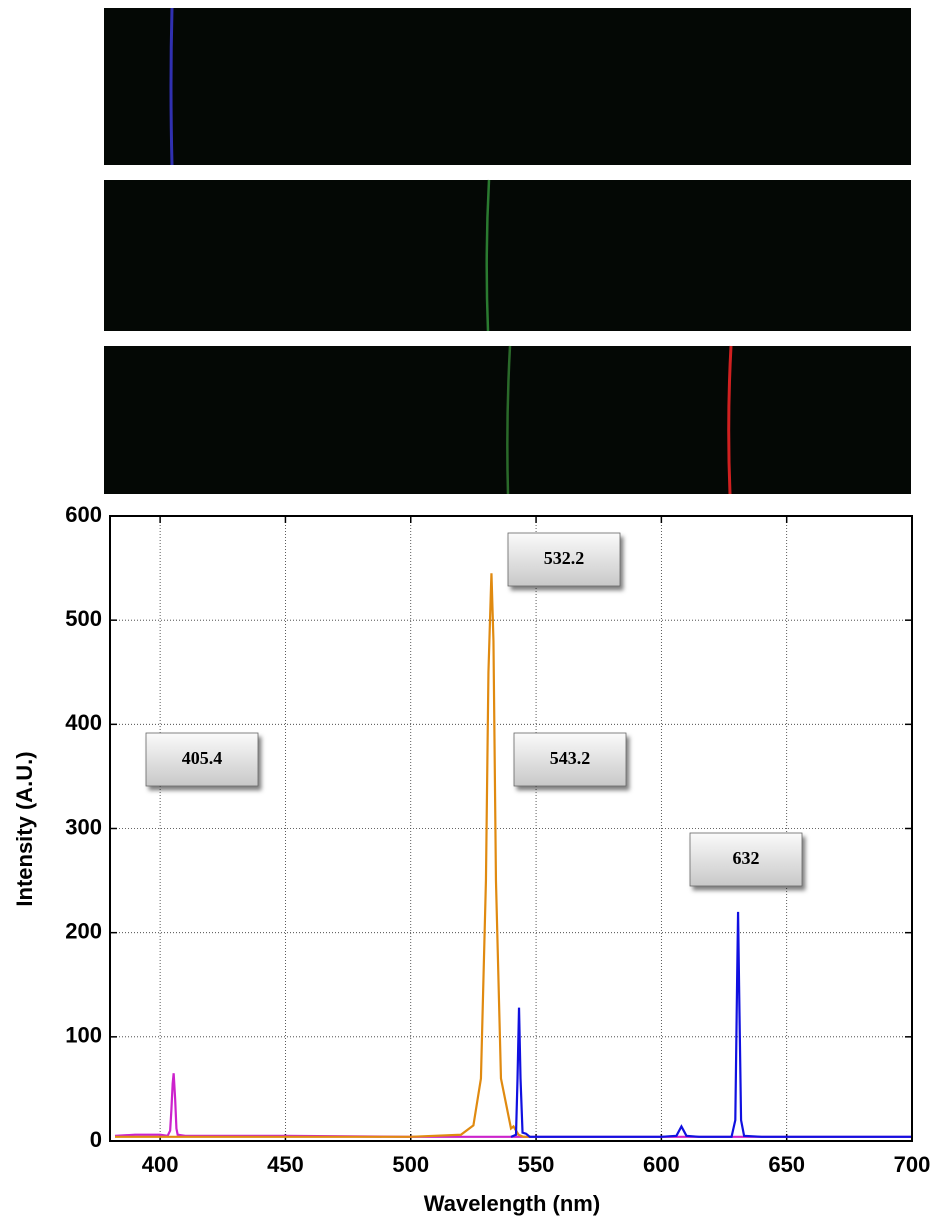 This screenshot has width=939, height=1229. What do you see at coordinates (83, 722) in the screenshot?
I see `y-tick-label: 400` at bounding box center [83, 722].